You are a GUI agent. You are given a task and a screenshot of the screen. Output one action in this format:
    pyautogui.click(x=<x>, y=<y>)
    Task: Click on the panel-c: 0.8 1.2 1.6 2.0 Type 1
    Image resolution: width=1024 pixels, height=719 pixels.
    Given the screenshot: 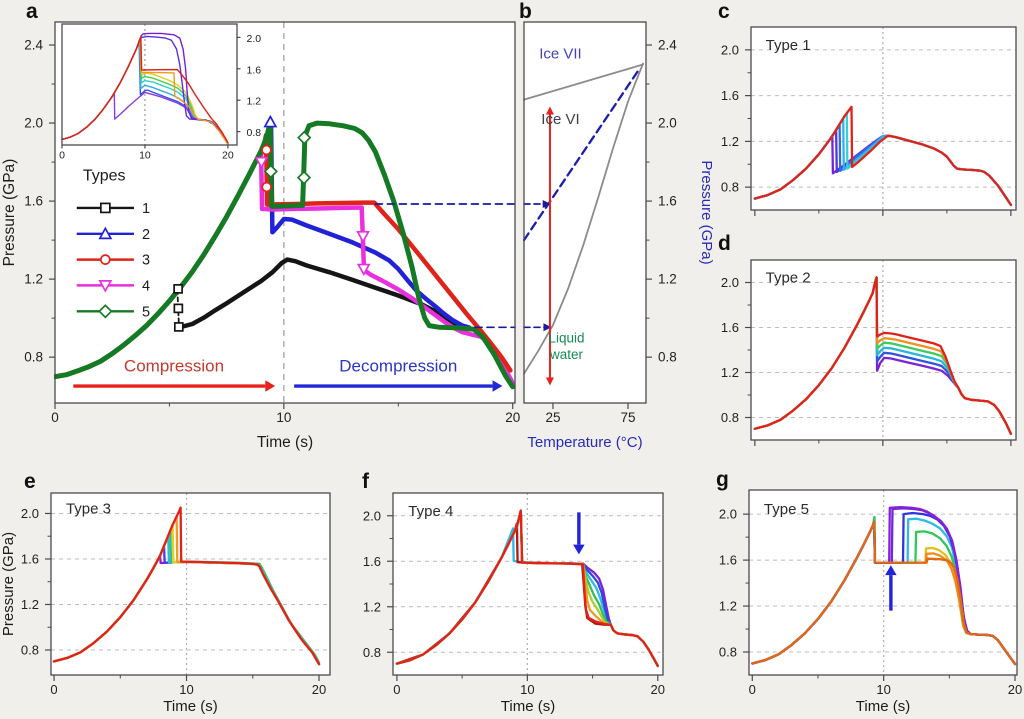 What is the action you would take?
    pyautogui.click(x=869, y=121)
    